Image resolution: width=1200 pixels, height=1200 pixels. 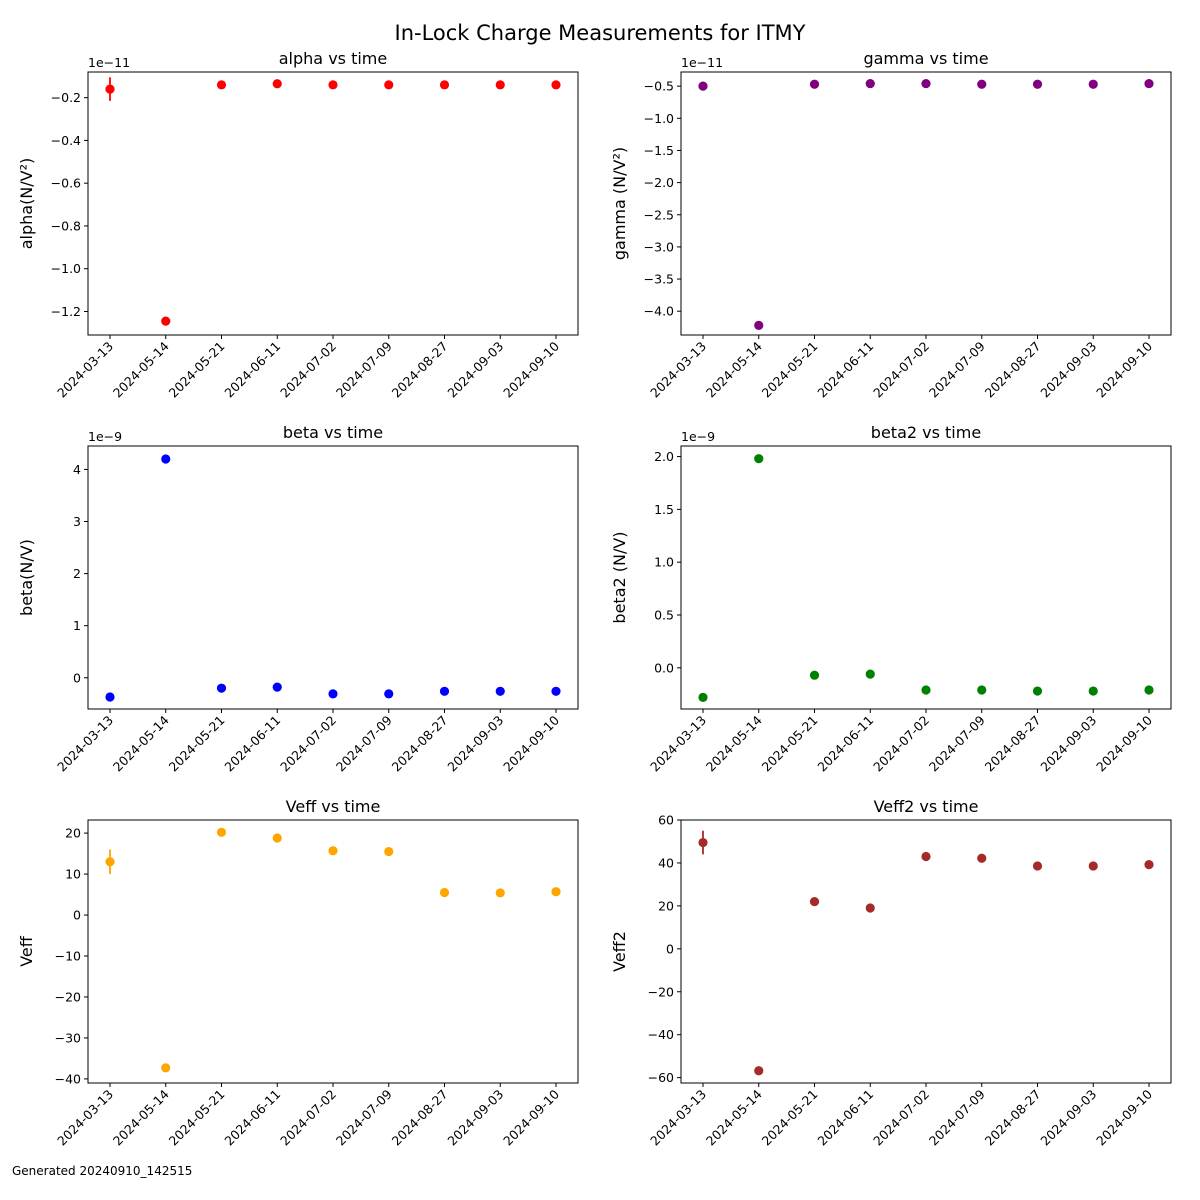 What do you see at coordinates (77, 573) in the screenshot?
I see `y-tick-label: 2` at bounding box center [77, 573].